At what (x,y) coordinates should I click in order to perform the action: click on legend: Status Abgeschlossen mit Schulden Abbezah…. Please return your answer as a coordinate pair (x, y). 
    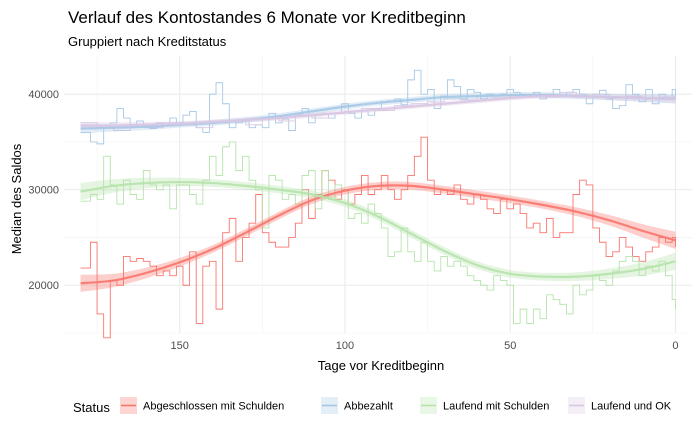
    Looking at the image, I should click on (372, 406).